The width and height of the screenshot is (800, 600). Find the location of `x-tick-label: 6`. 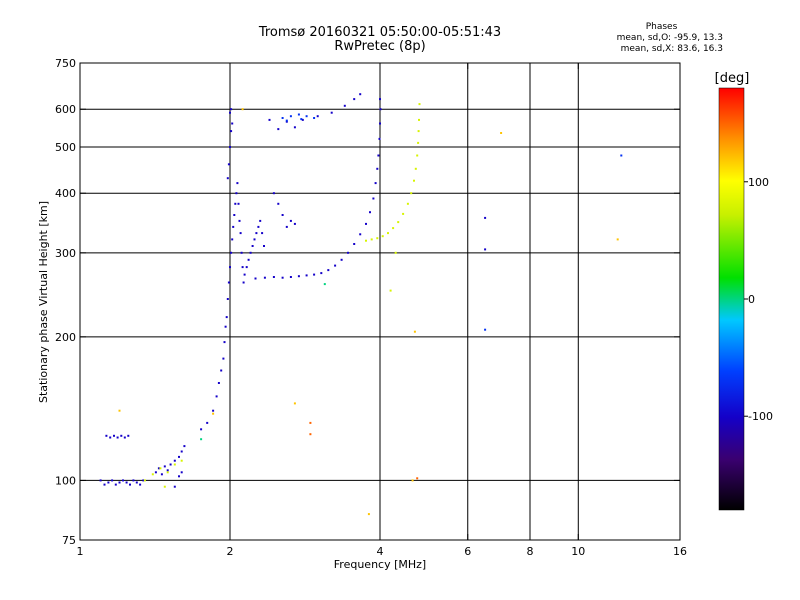

x-tick-label: 6 is located at coordinates (467, 551).